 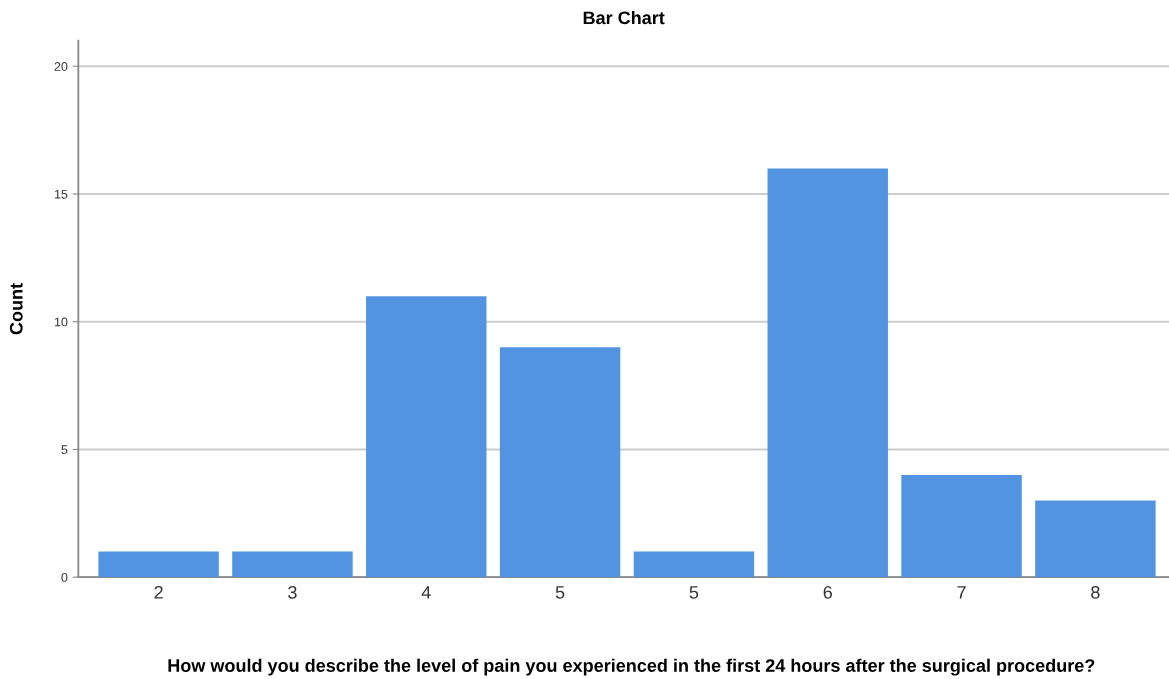 What do you see at coordinates (61, 66) in the screenshot?
I see `y-tick-label: 20` at bounding box center [61, 66].